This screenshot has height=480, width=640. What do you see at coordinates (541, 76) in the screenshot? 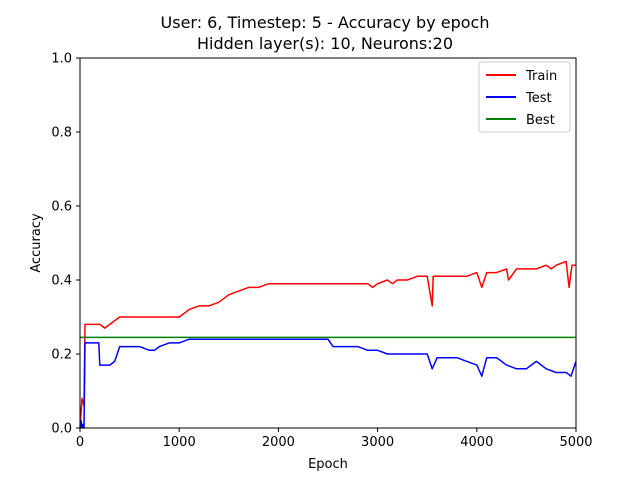
I see `legend-label-train: Train` at bounding box center [541, 76].